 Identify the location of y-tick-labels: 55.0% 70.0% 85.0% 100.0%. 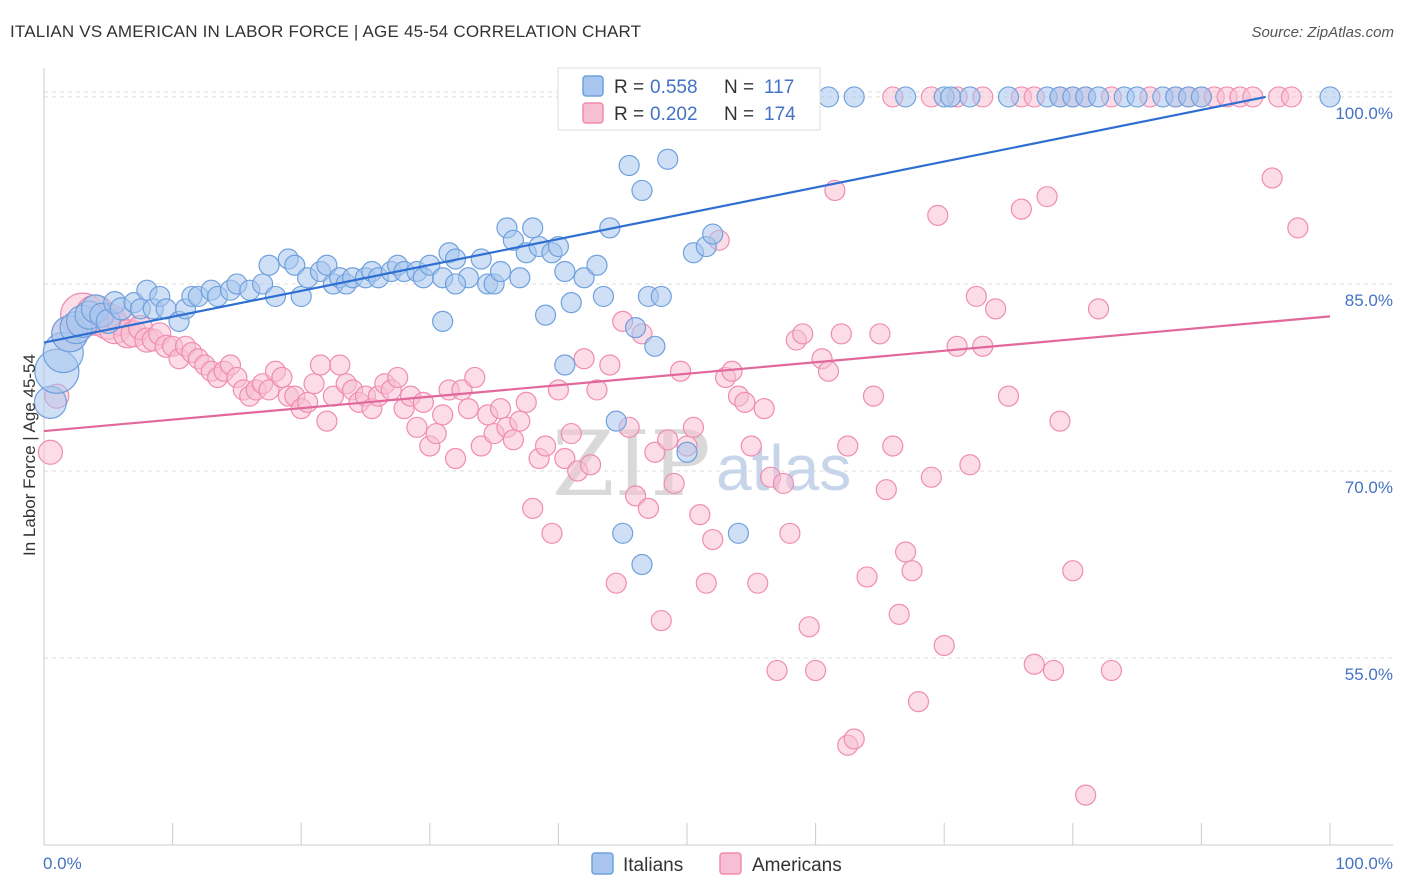
(1364, 394).